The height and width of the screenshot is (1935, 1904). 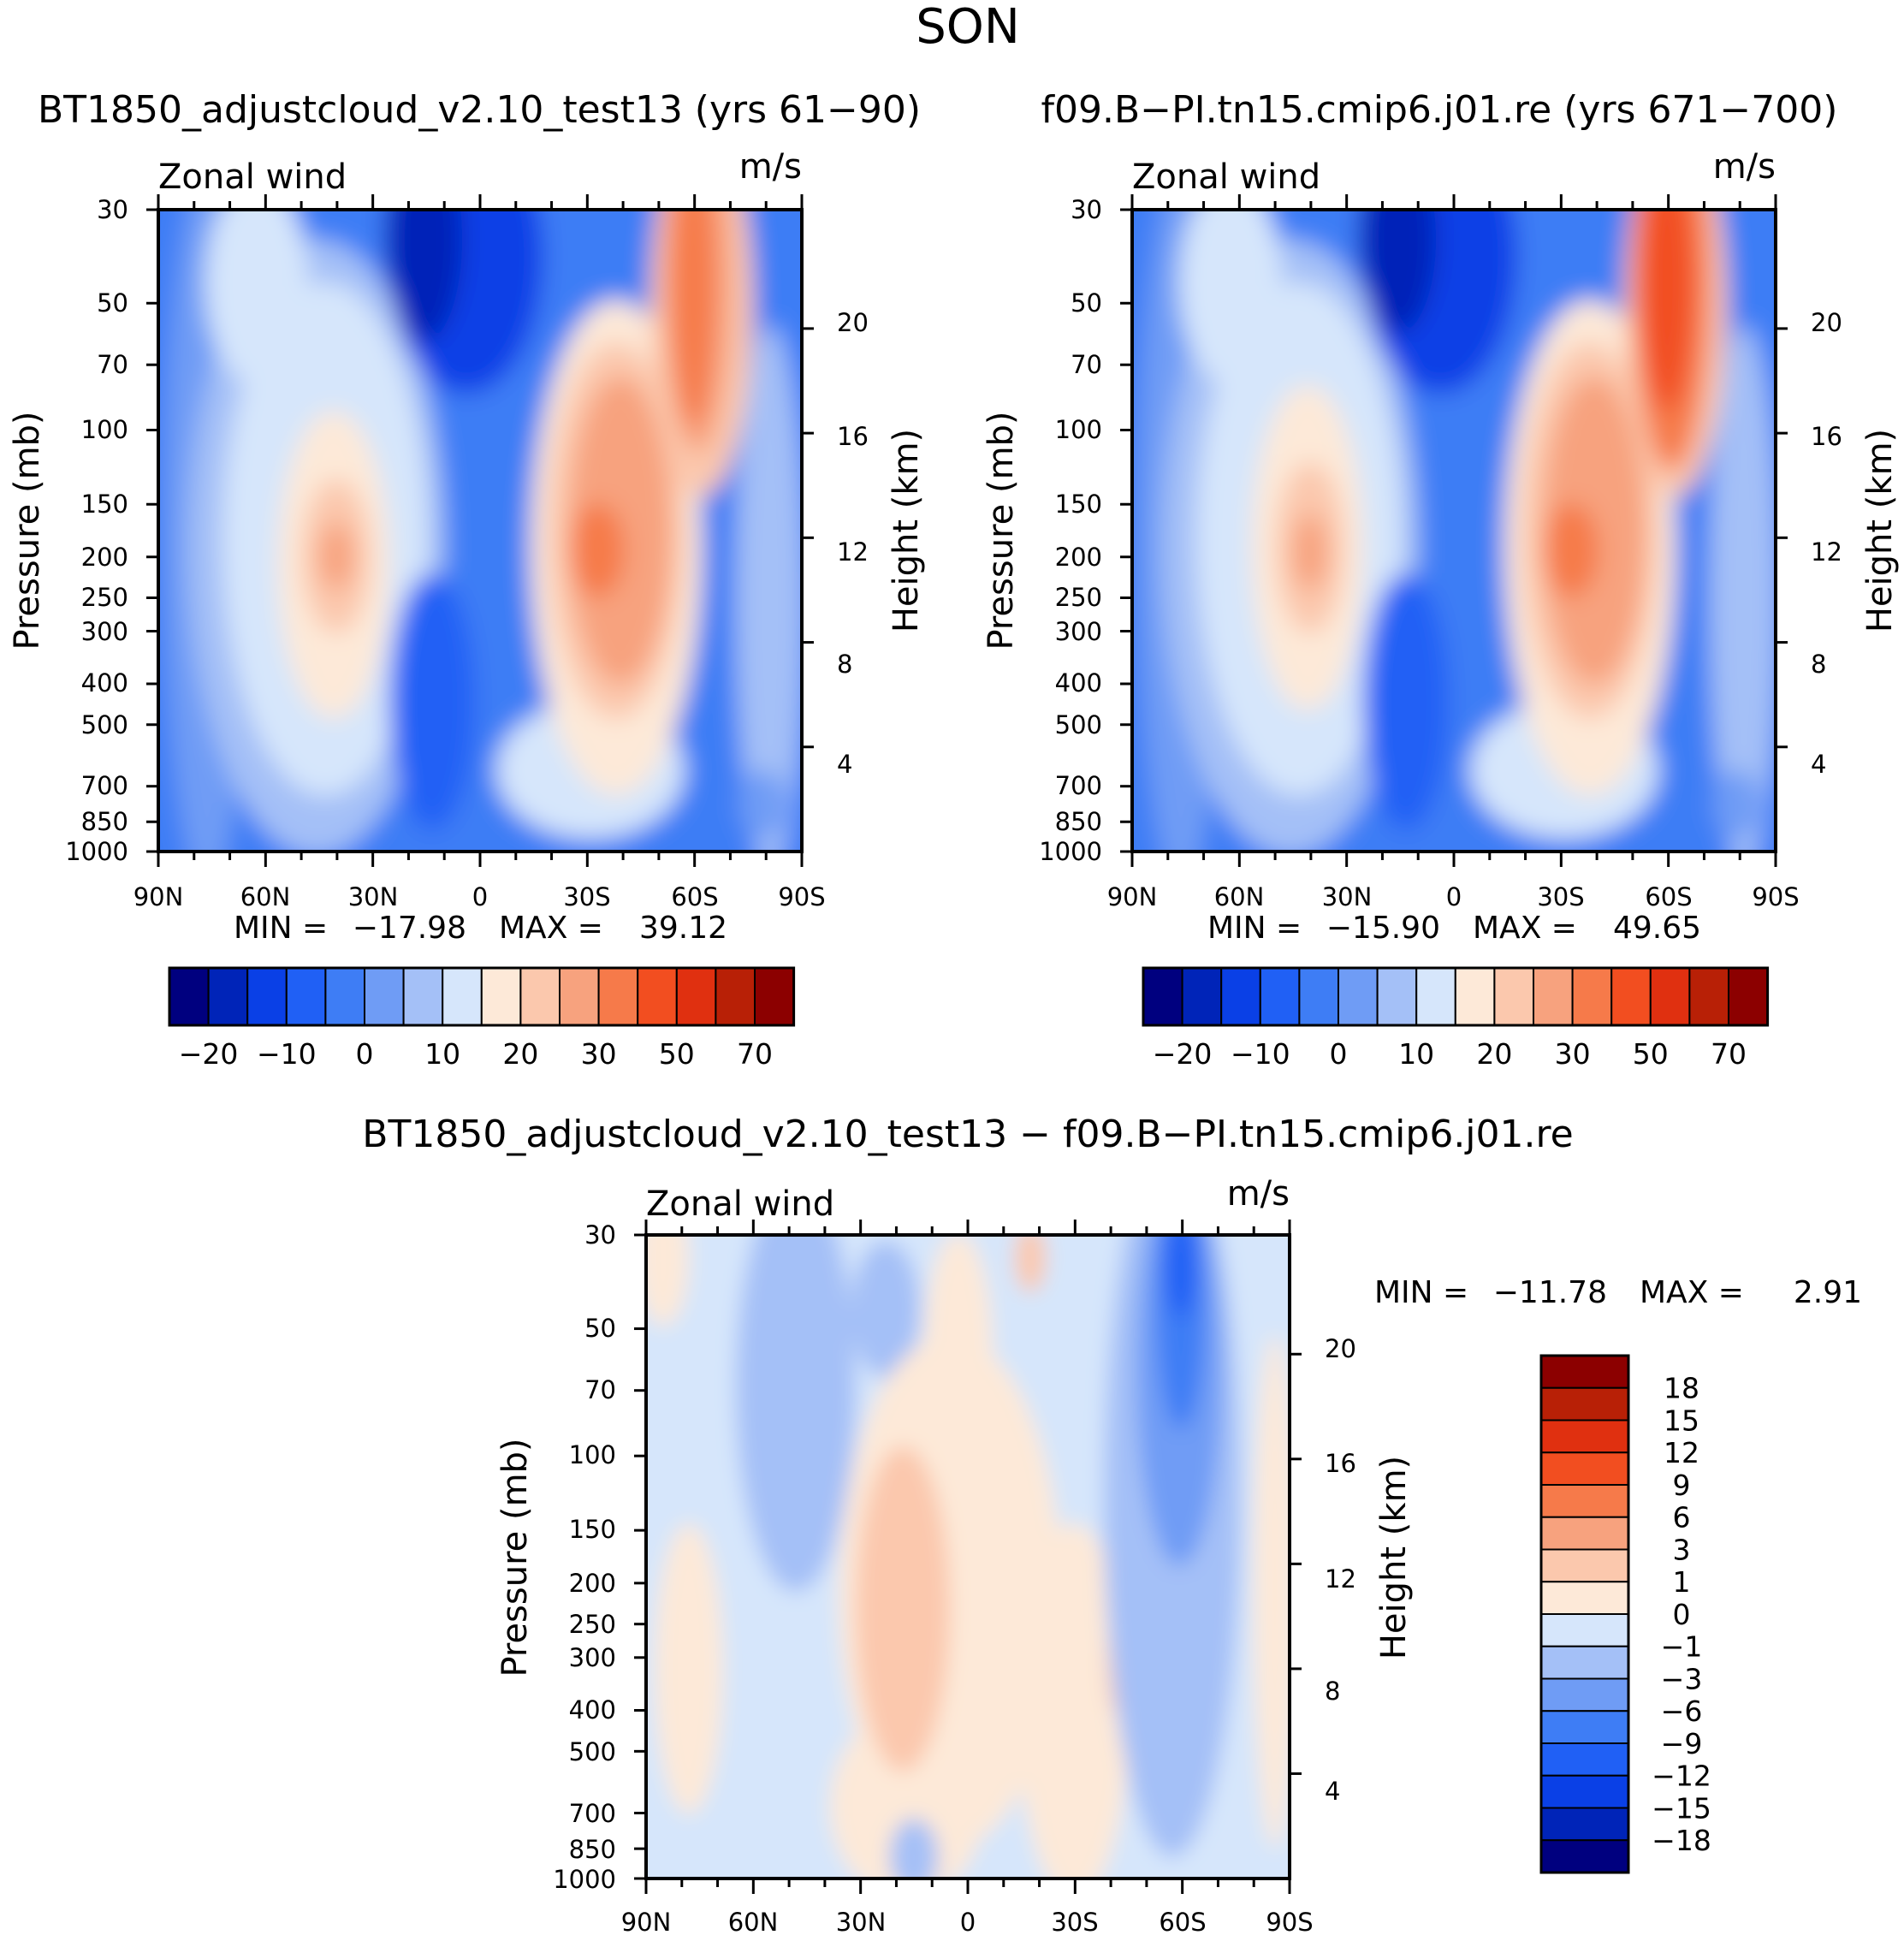 What do you see at coordinates (1681, 1776) in the screenshot?
I see `colorbar-label: −12` at bounding box center [1681, 1776].